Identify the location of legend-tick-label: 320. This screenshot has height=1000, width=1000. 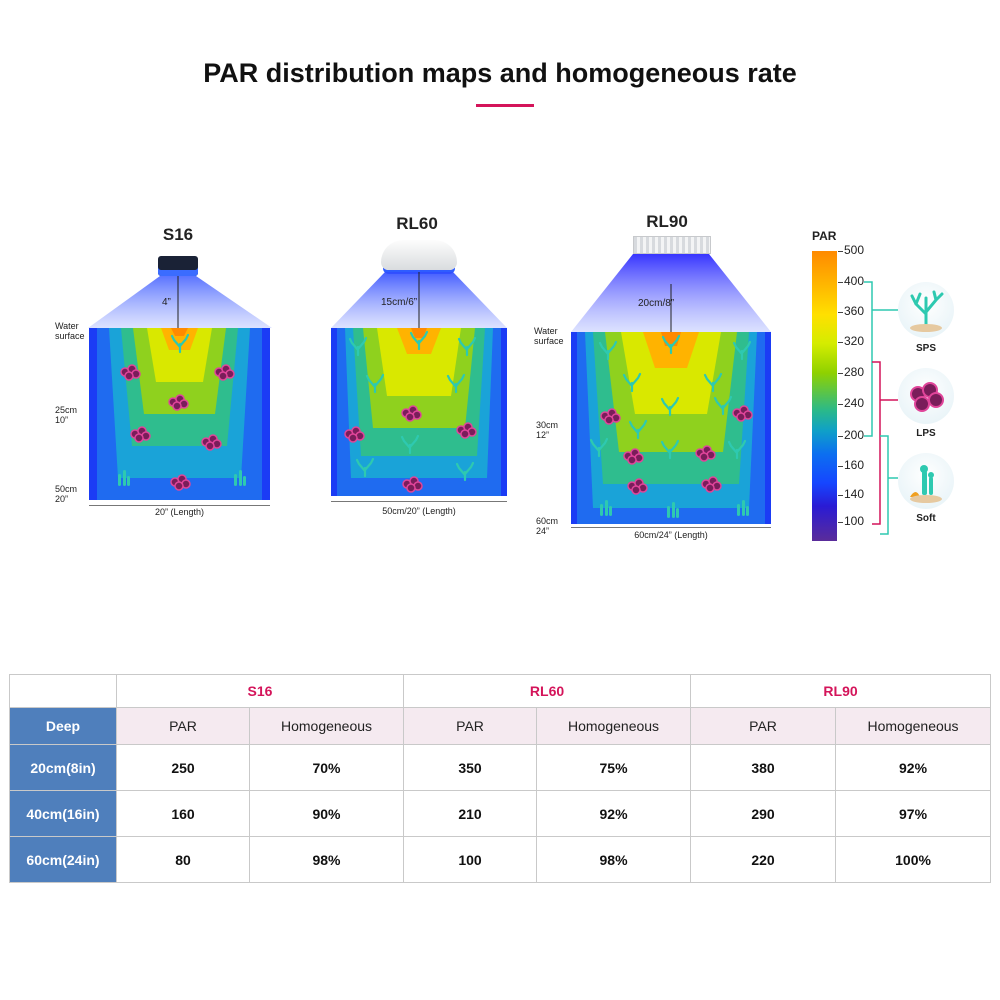
(854, 341).